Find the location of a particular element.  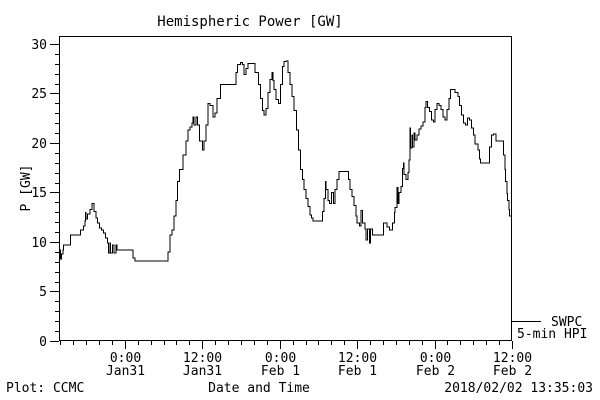

legend-source-label: SWPC is located at coordinates (566, 322).